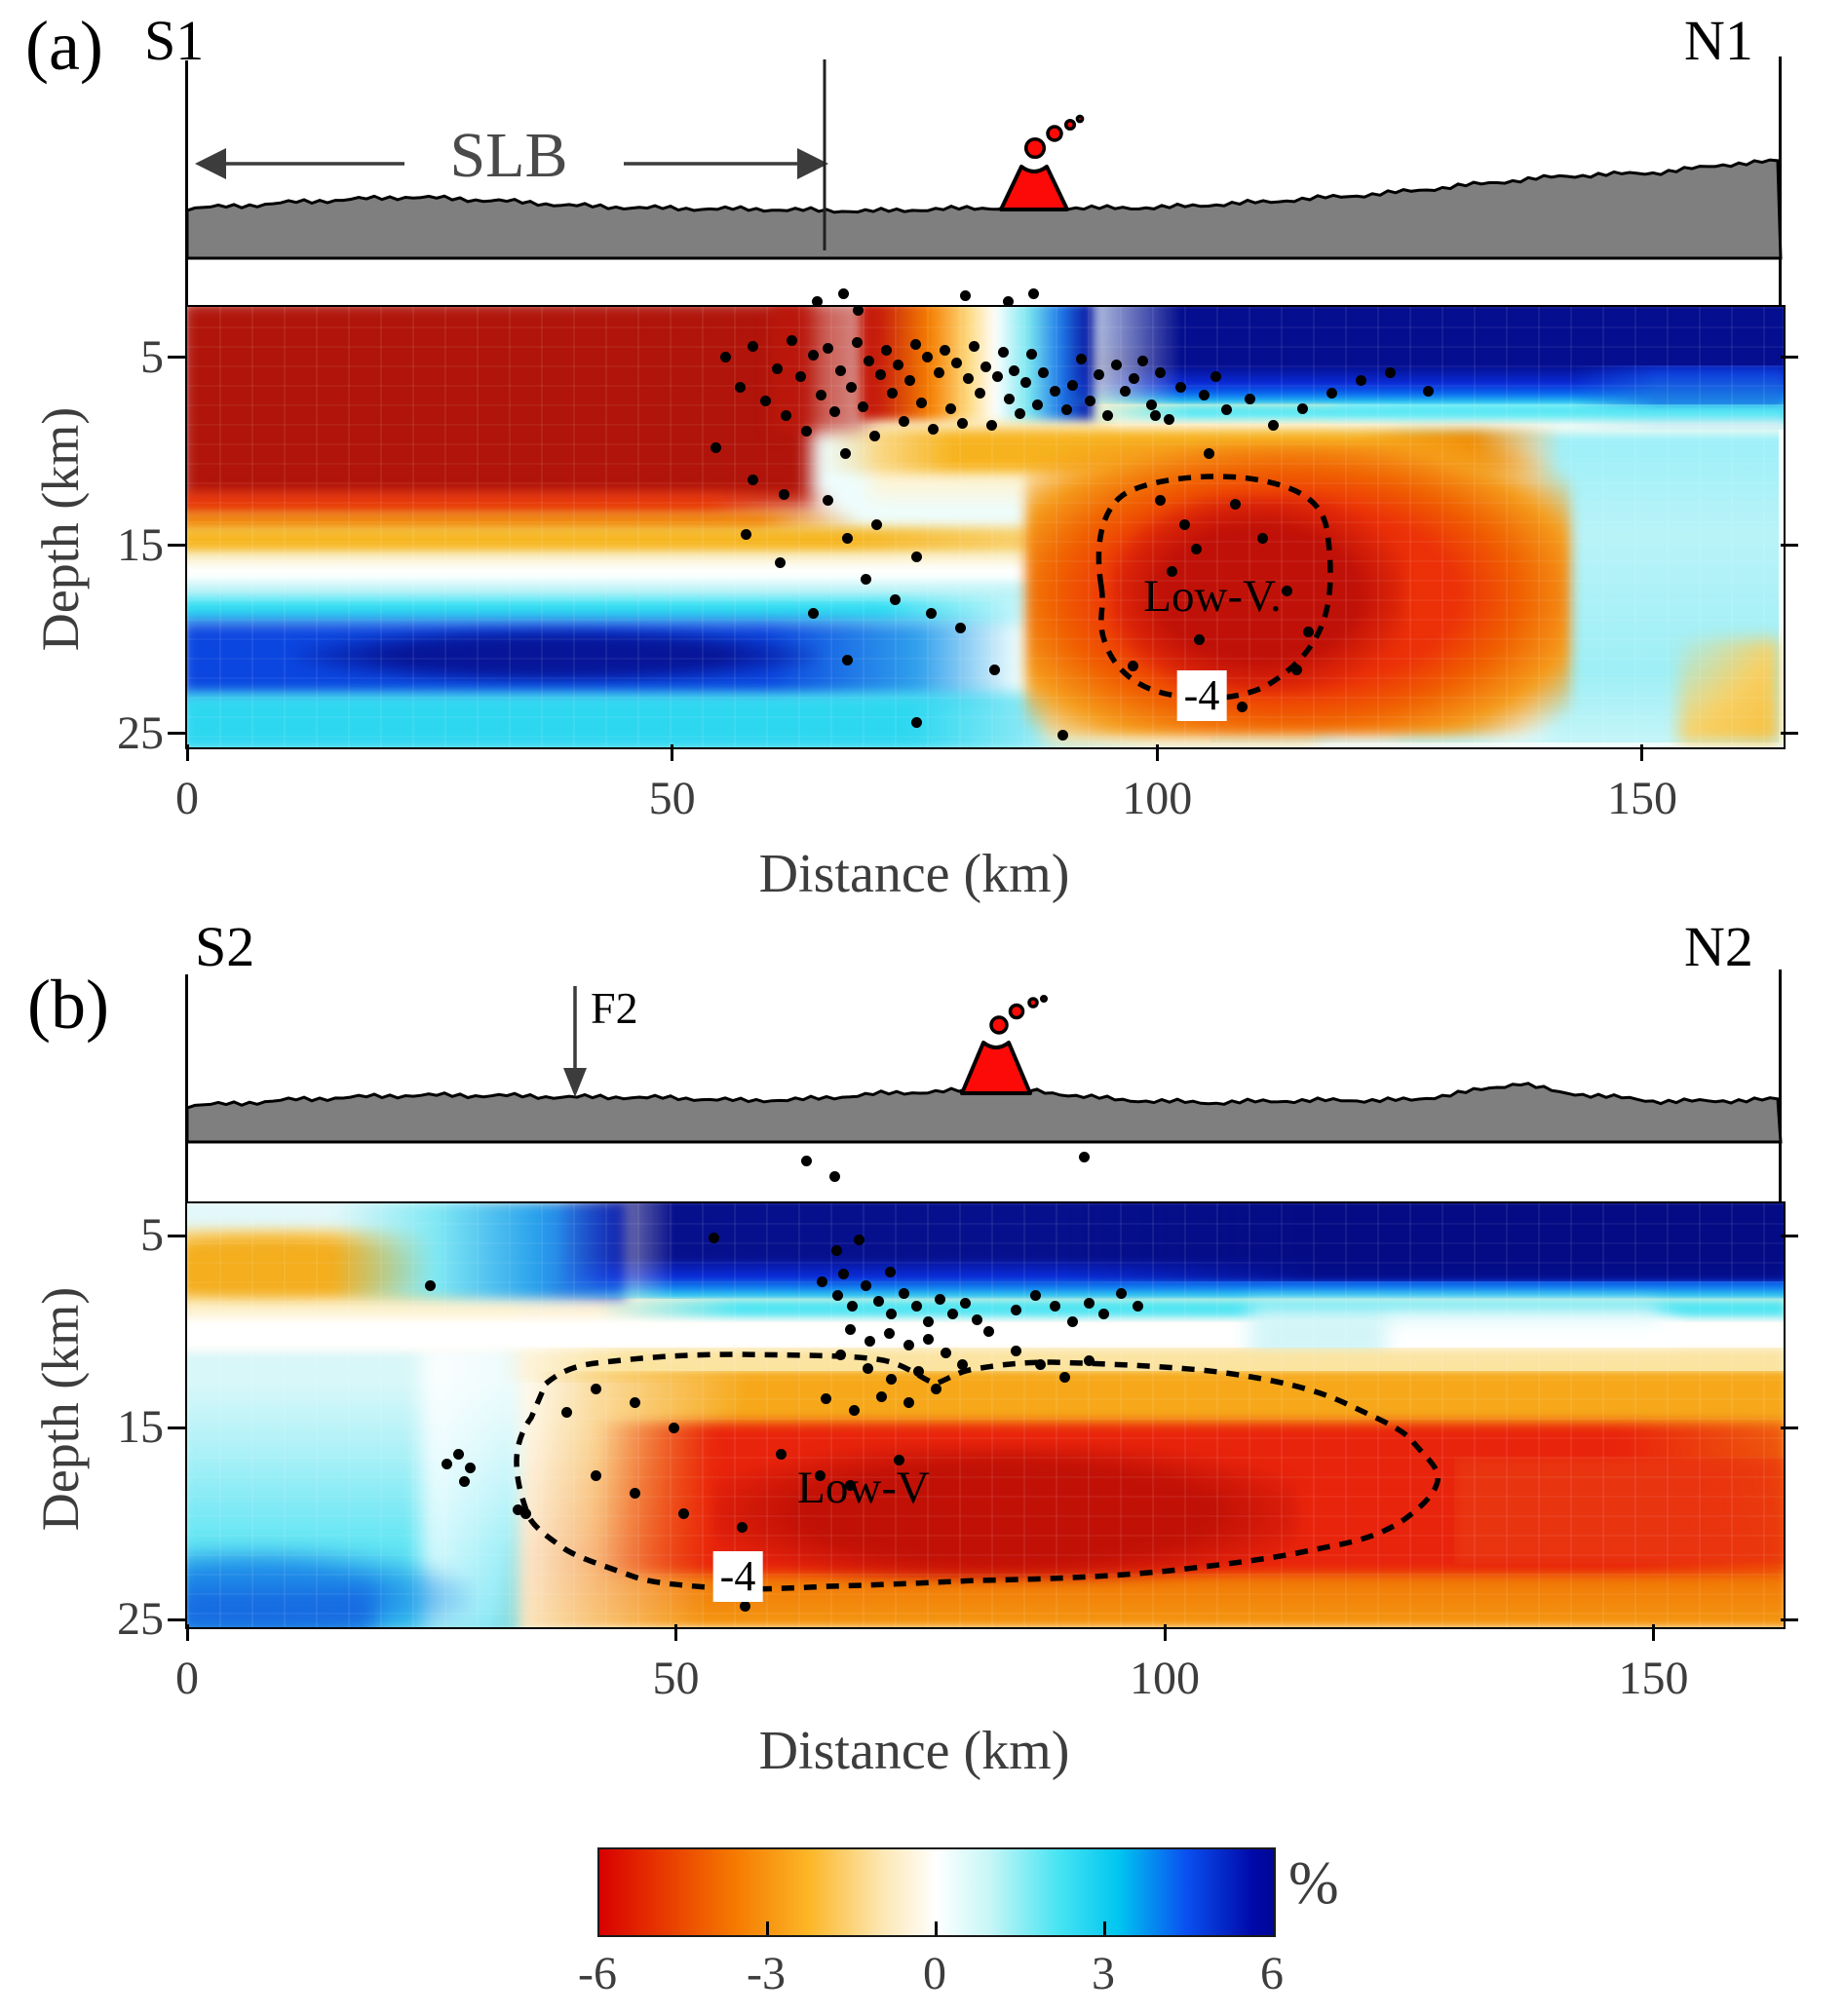 Image resolution: width=1844 pixels, height=2016 pixels. What do you see at coordinates (140, 1619) in the screenshot?
I see `y-tick-label: 25` at bounding box center [140, 1619].